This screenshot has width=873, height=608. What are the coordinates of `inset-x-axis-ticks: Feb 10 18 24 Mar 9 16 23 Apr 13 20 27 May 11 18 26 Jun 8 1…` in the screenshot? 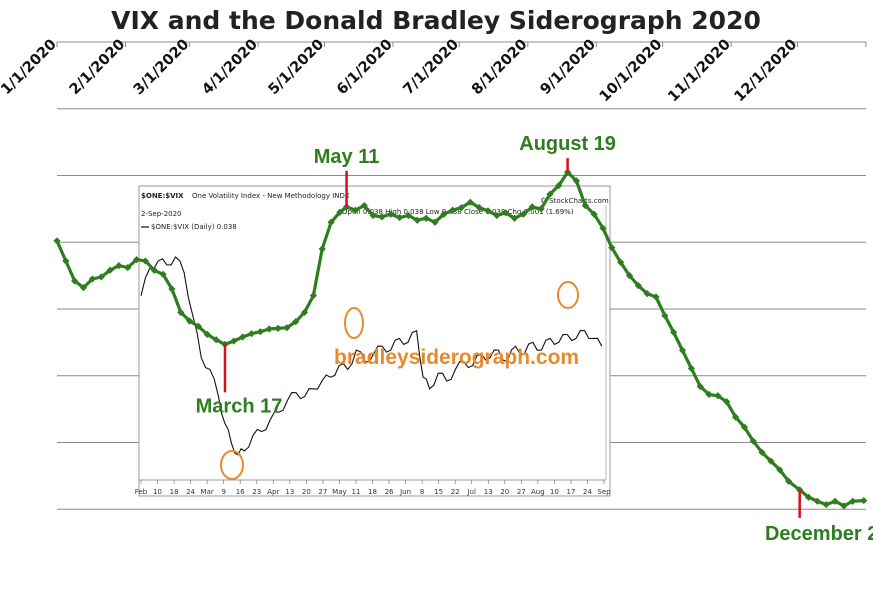 It's located at (373, 488).